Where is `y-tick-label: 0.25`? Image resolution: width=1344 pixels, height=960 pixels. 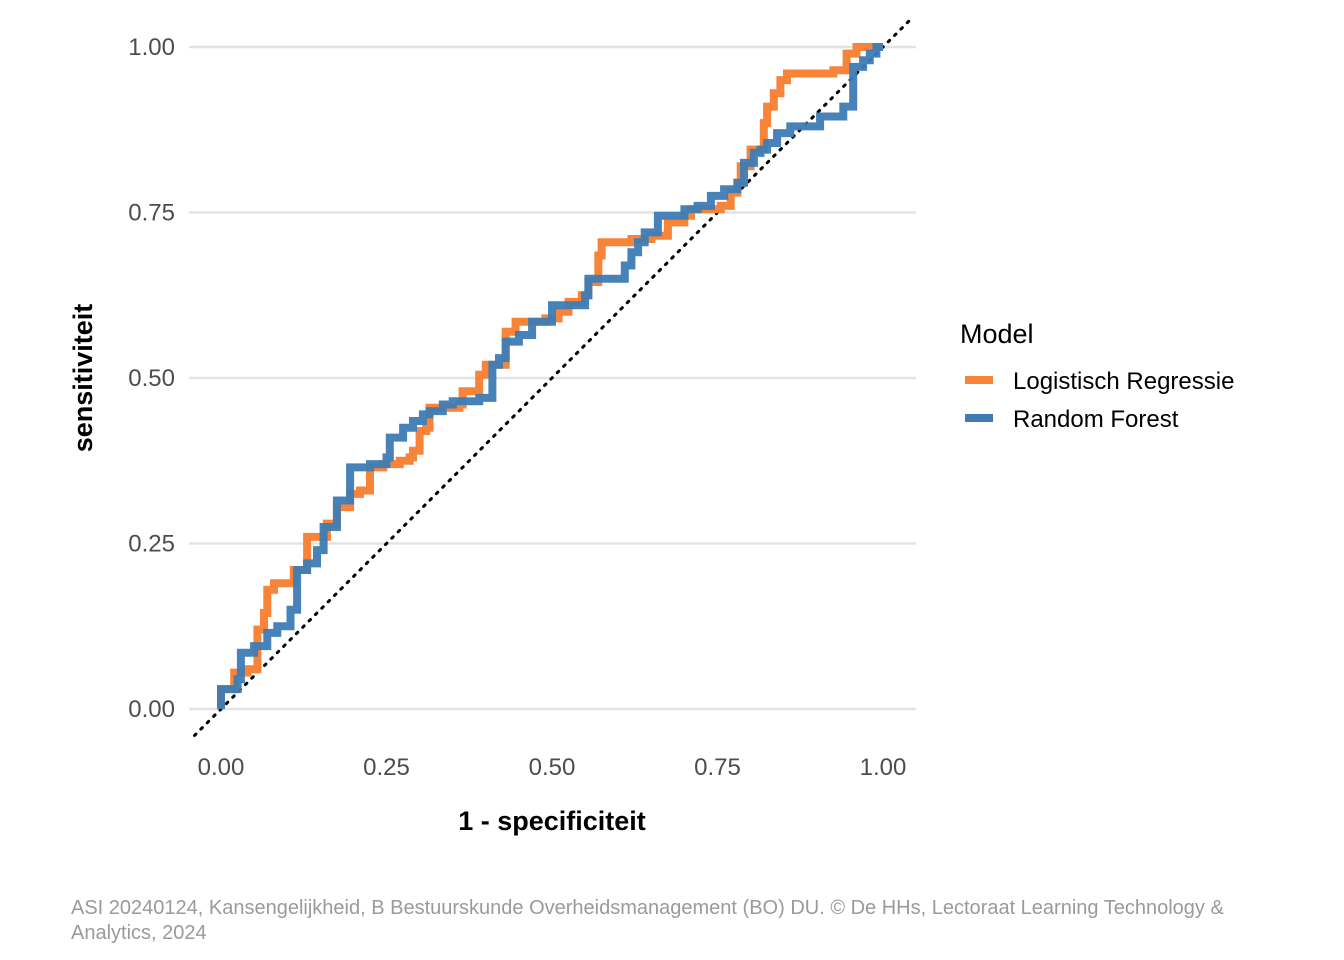
y-tick-label: 0.25 is located at coordinates (151, 544).